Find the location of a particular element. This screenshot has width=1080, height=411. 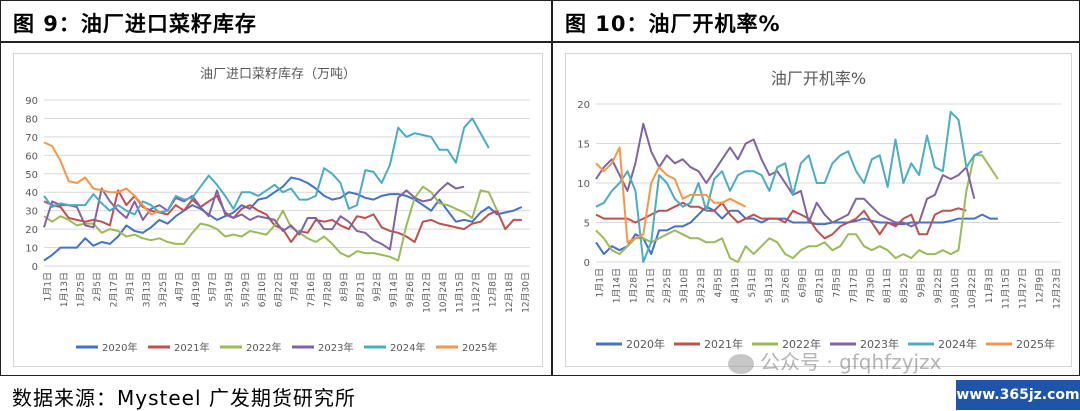

watermark-text: 公众号 · gfqhfzyjzx is located at coordinates (851, 362).